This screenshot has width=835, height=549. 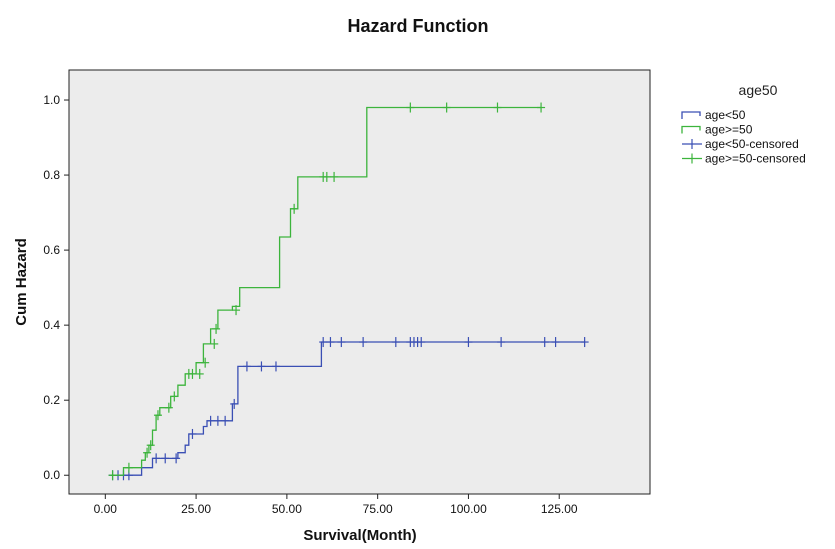 I want to click on legend-item: age>=50-censored, so click(x=744, y=159).